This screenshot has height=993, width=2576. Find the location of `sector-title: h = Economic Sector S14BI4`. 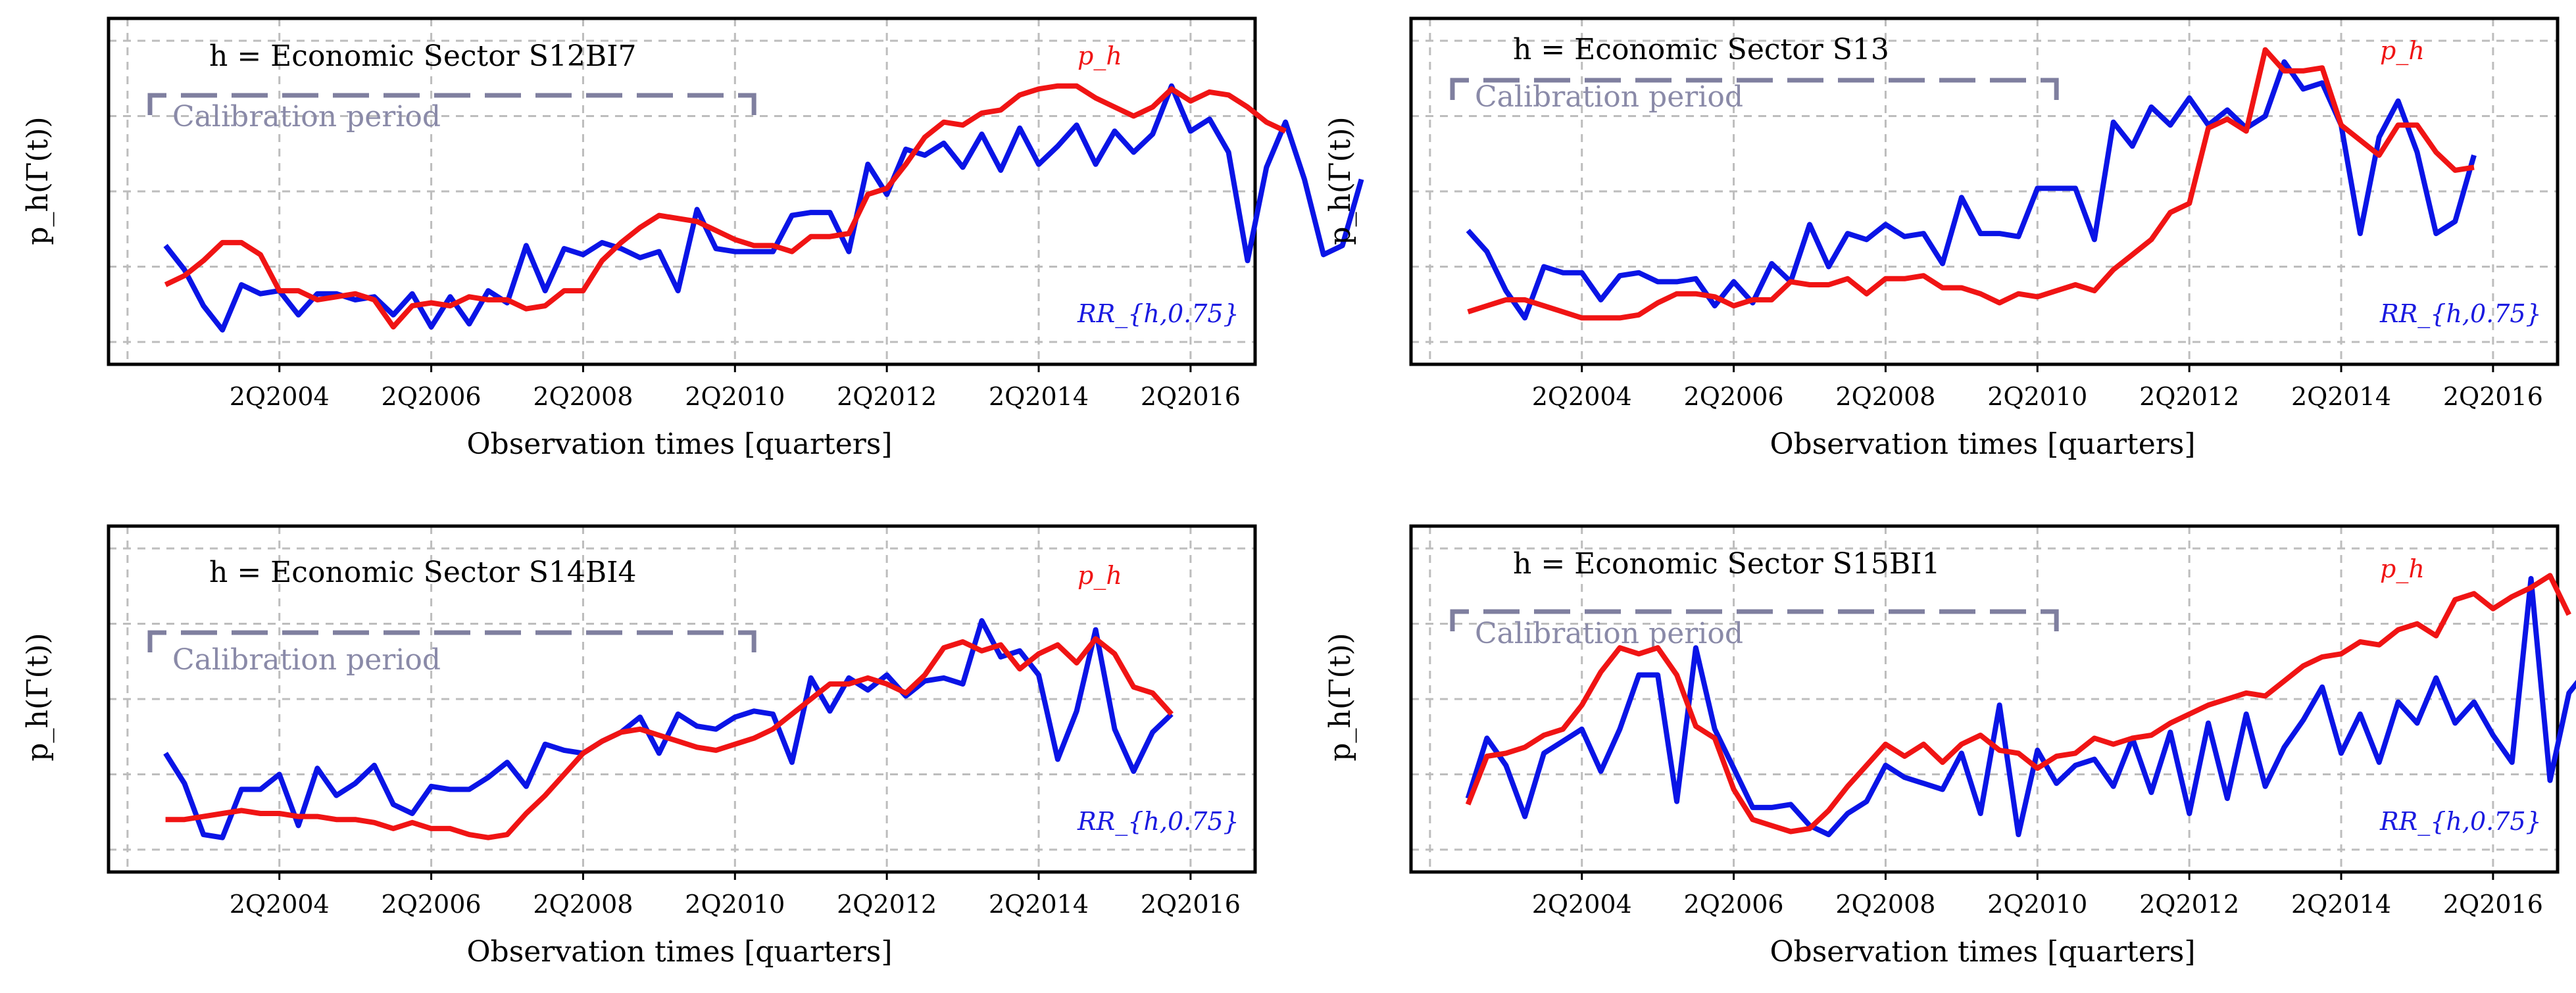

sector-title: h = Economic Sector S14BI4 is located at coordinates (423, 572).